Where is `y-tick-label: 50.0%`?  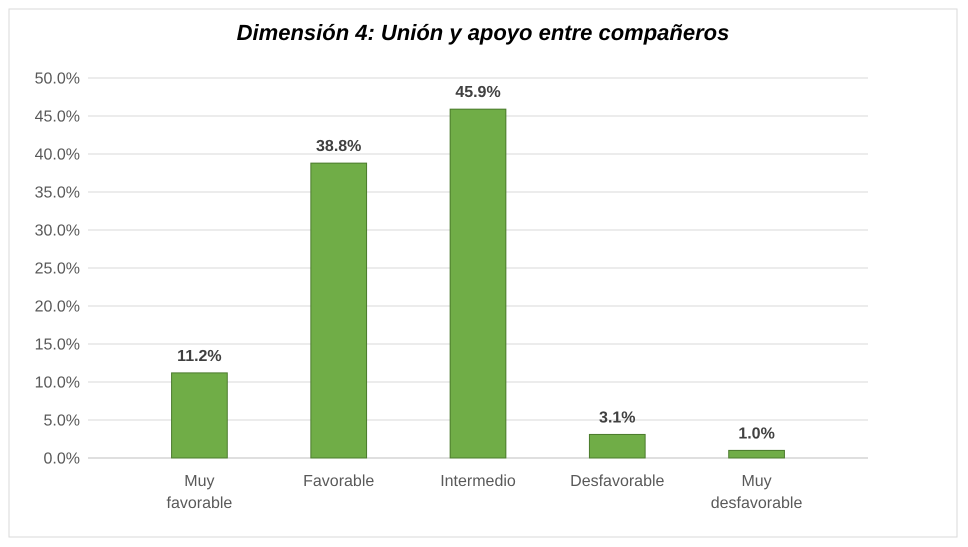
y-tick-label: 50.0% is located at coordinates (57, 79).